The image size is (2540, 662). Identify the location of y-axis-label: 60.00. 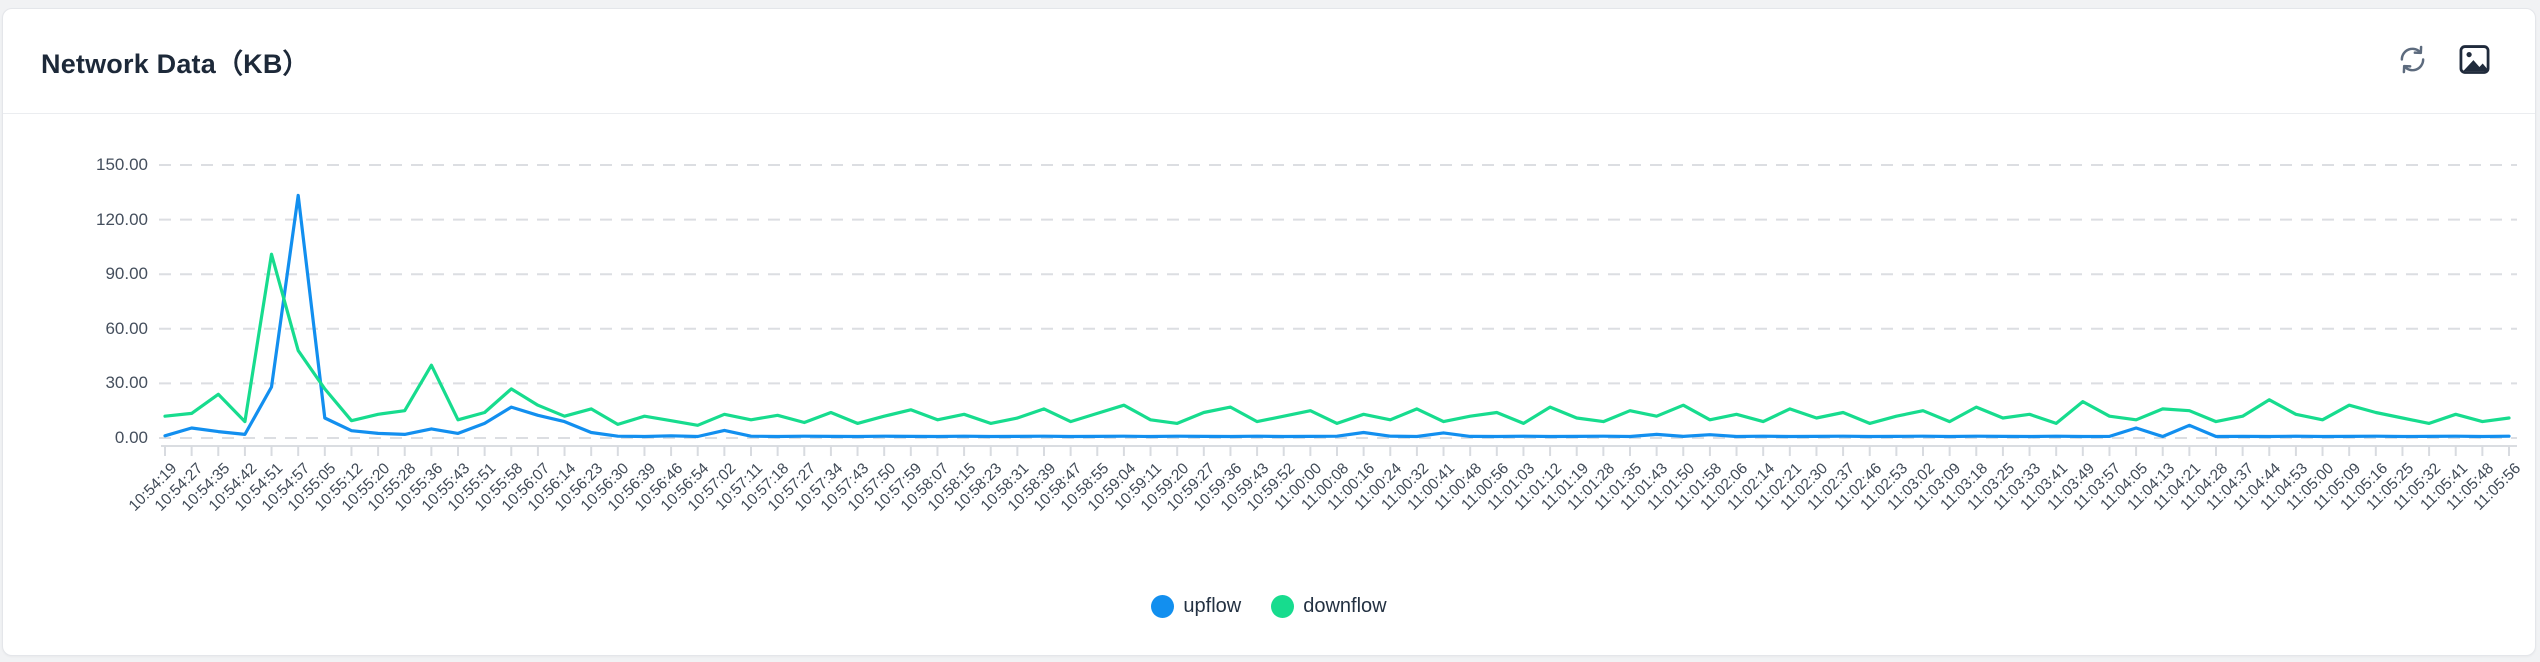
(126, 328).